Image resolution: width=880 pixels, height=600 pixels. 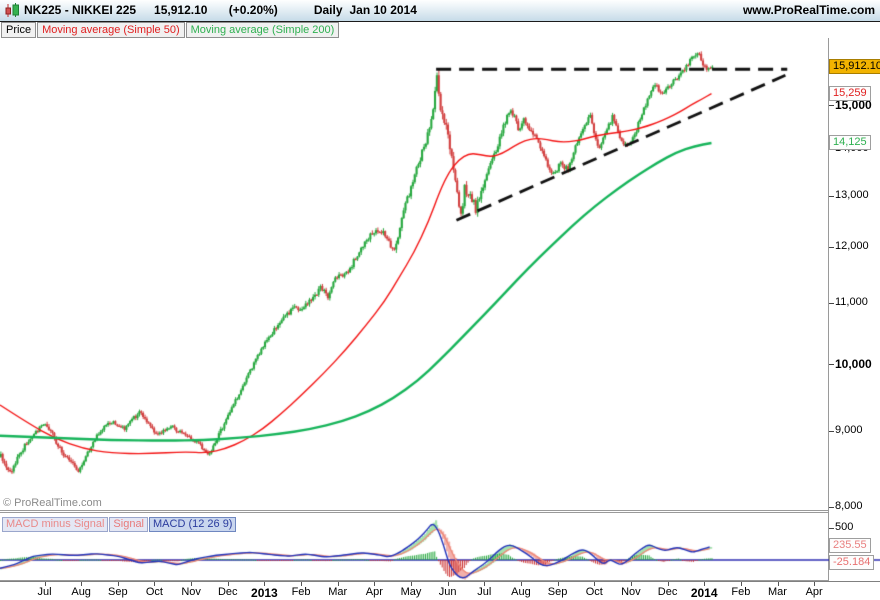 What do you see at coordinates (849, 246) in the screenshot?
I see `price-axis-label-12000: 12,000` at bounding box center [849, 246].